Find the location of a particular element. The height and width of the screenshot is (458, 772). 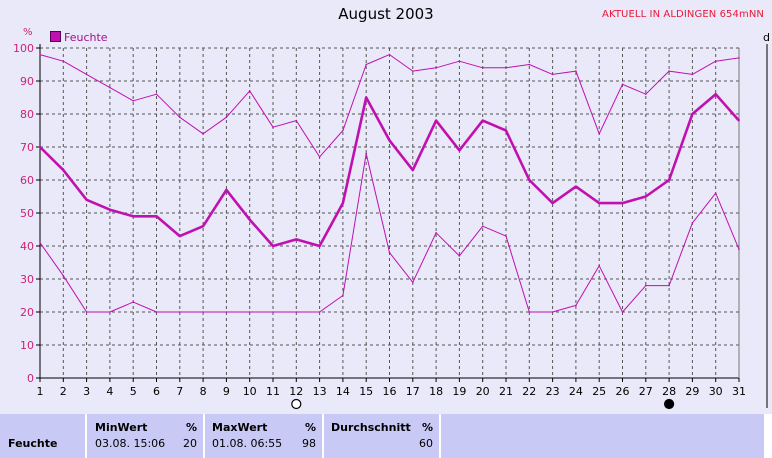

x-tick-label: 7 is located at coordinates (179, 391).